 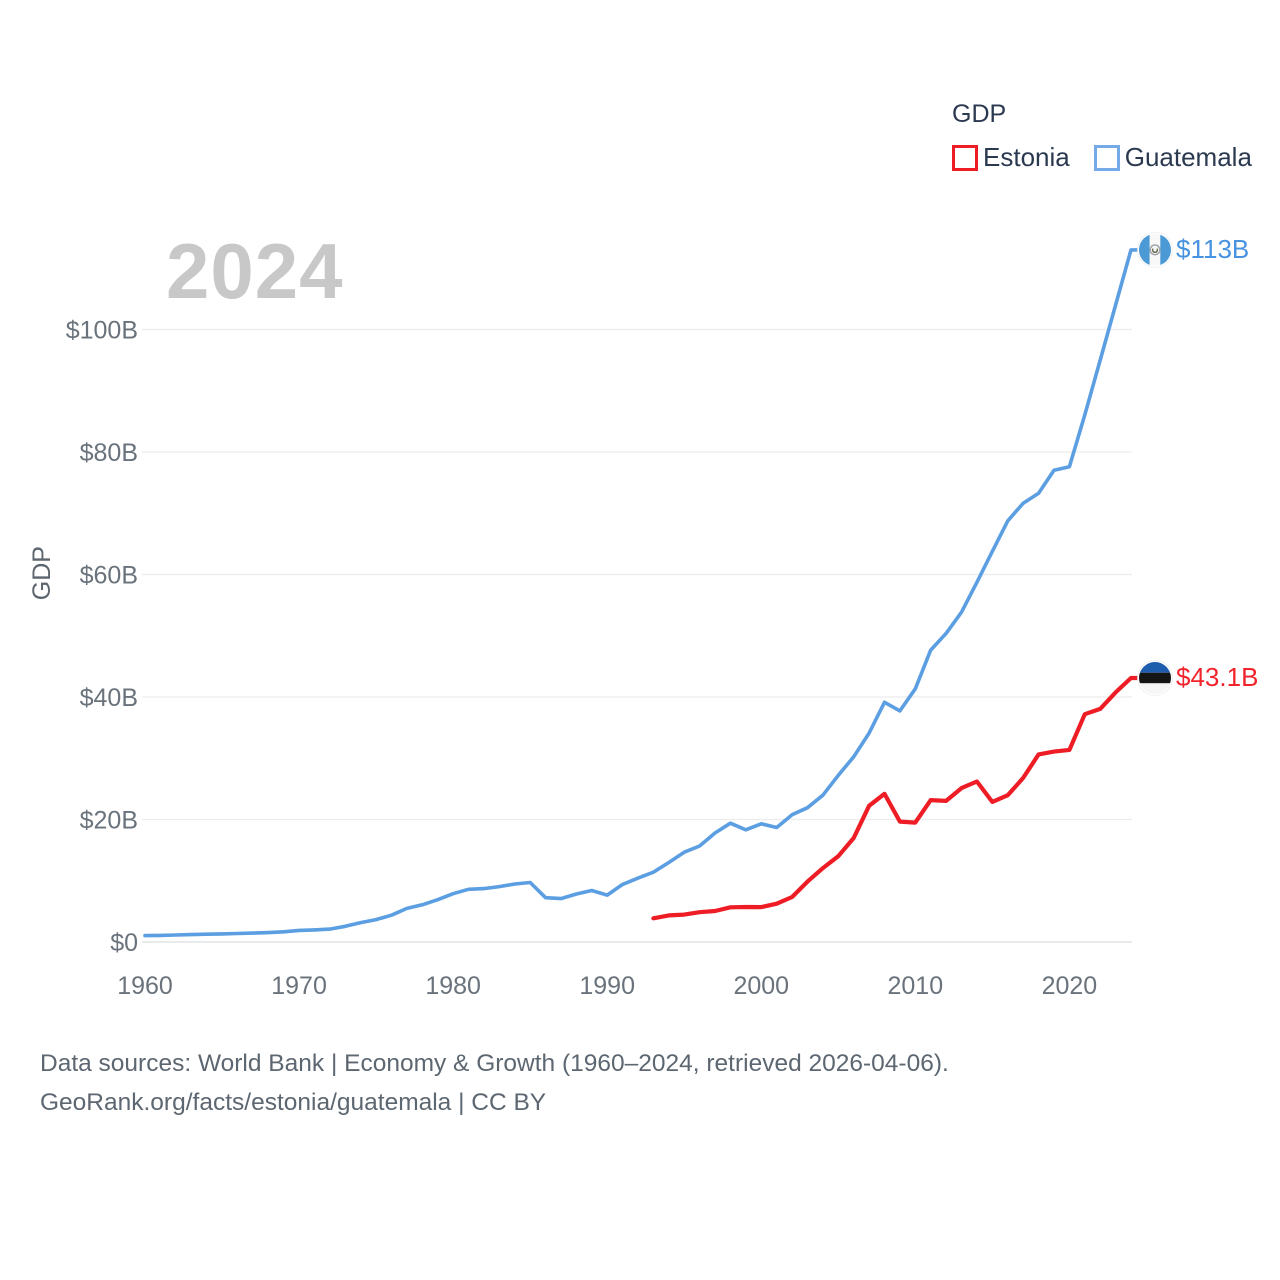 I want to click on x-tick-label: 1970, so click(x=299, y=986).